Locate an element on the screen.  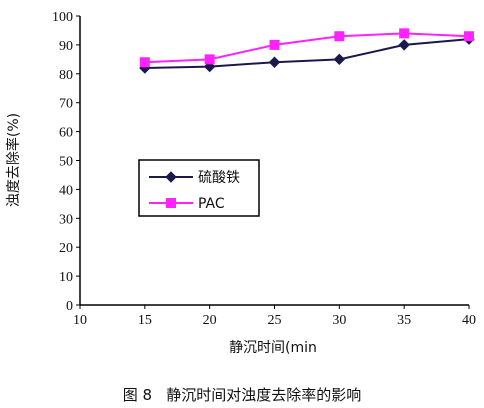
y-tick-label: 90 is located at coordinates (66, 46).